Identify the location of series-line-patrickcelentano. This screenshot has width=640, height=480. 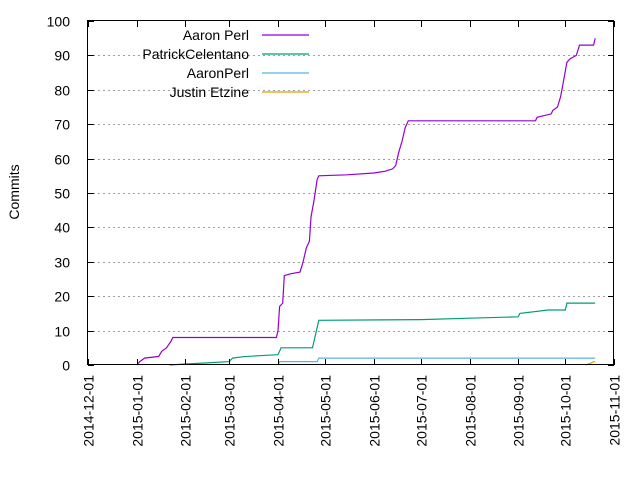
(382, 334).